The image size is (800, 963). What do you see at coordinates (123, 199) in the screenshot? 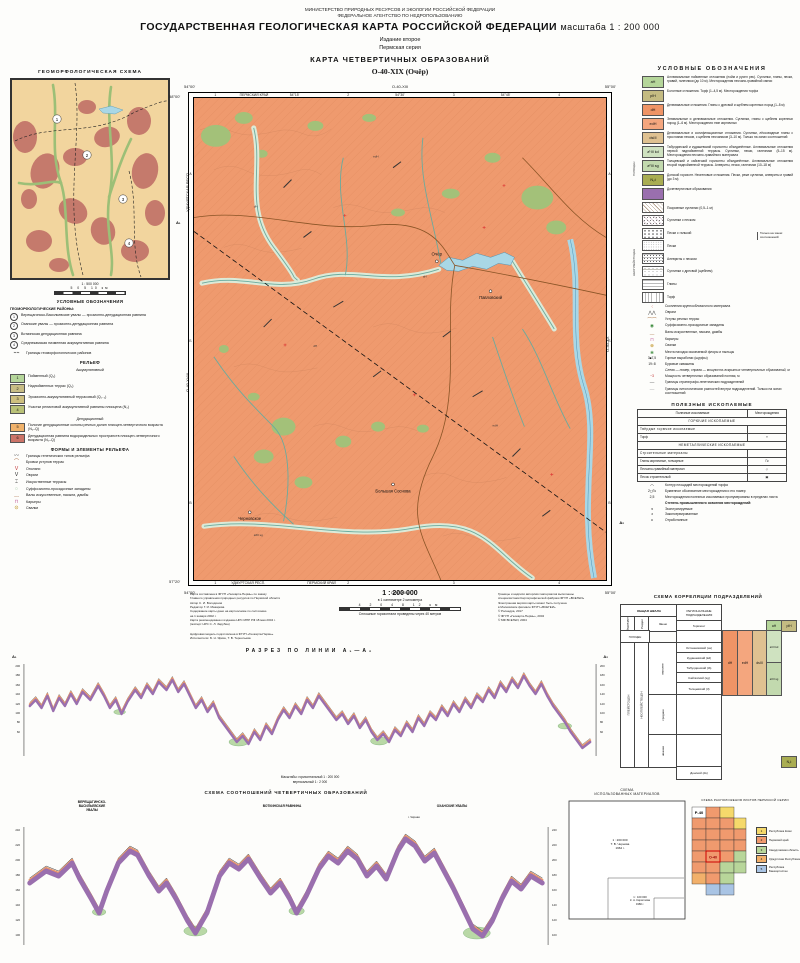
I see `district-3-marker: 3` at bounding box center [123, 199].